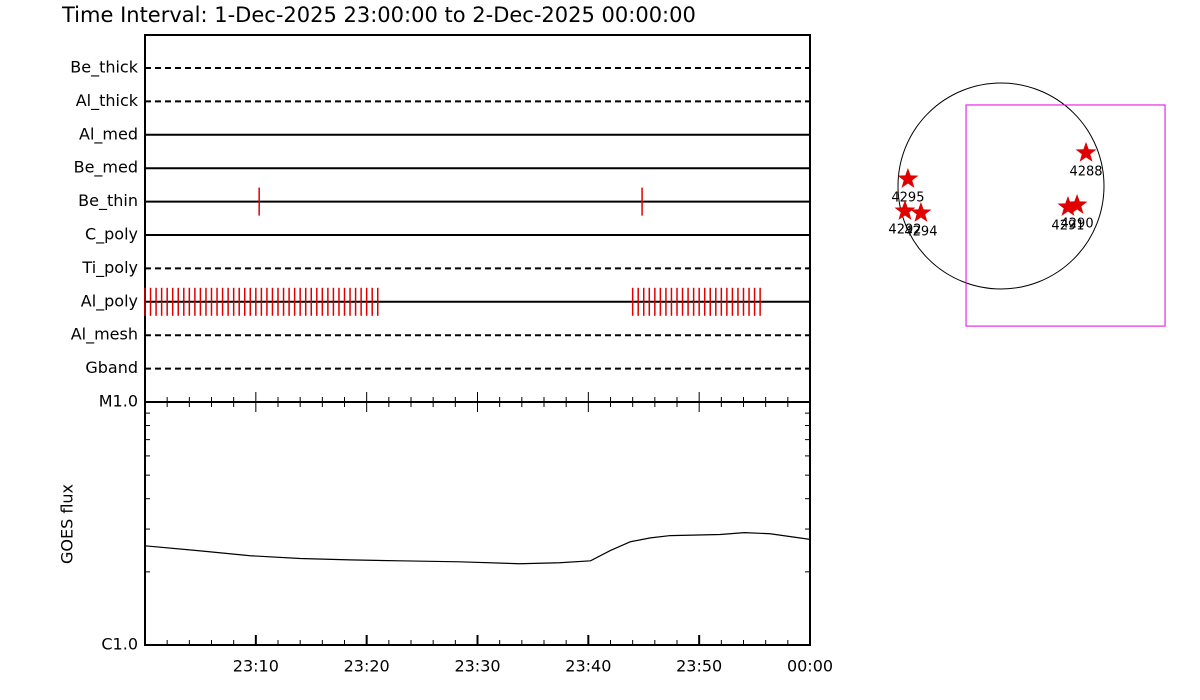  What do you see at coordinates (256, 666) in the screenshot?
I see `x-tick-label: 23:10` at bounding box center [256, 666].